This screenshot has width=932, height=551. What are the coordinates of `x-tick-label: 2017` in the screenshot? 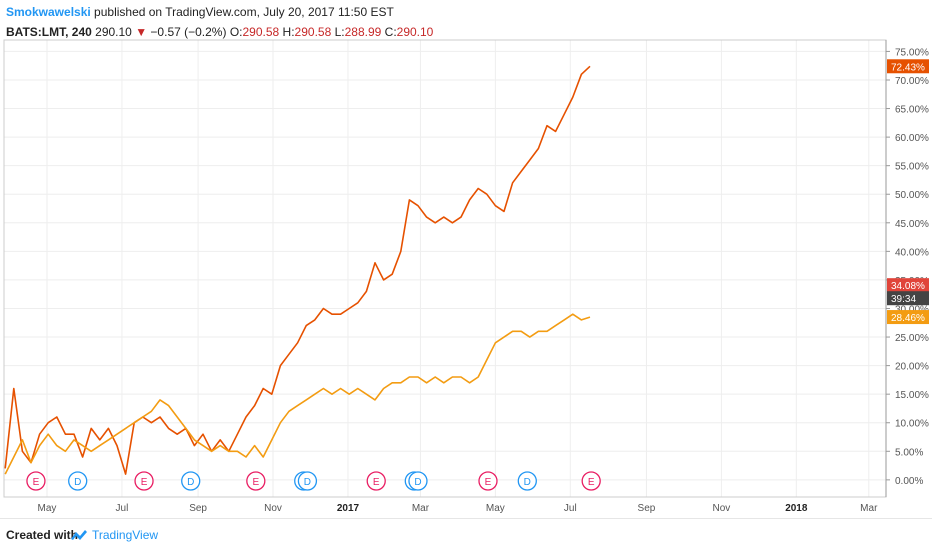 It's located at (348, 508).